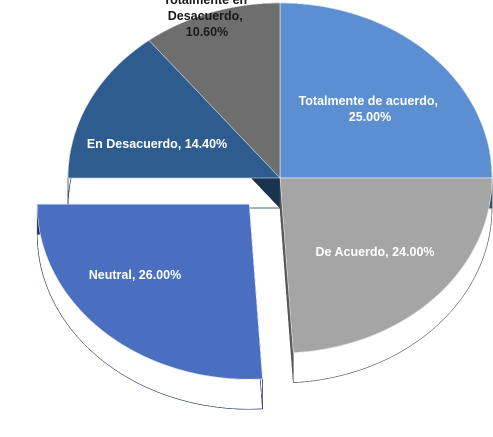 This screenshot has height=437, width=493. I want to click on data-label-line: 10.60%, so click(207, 32).